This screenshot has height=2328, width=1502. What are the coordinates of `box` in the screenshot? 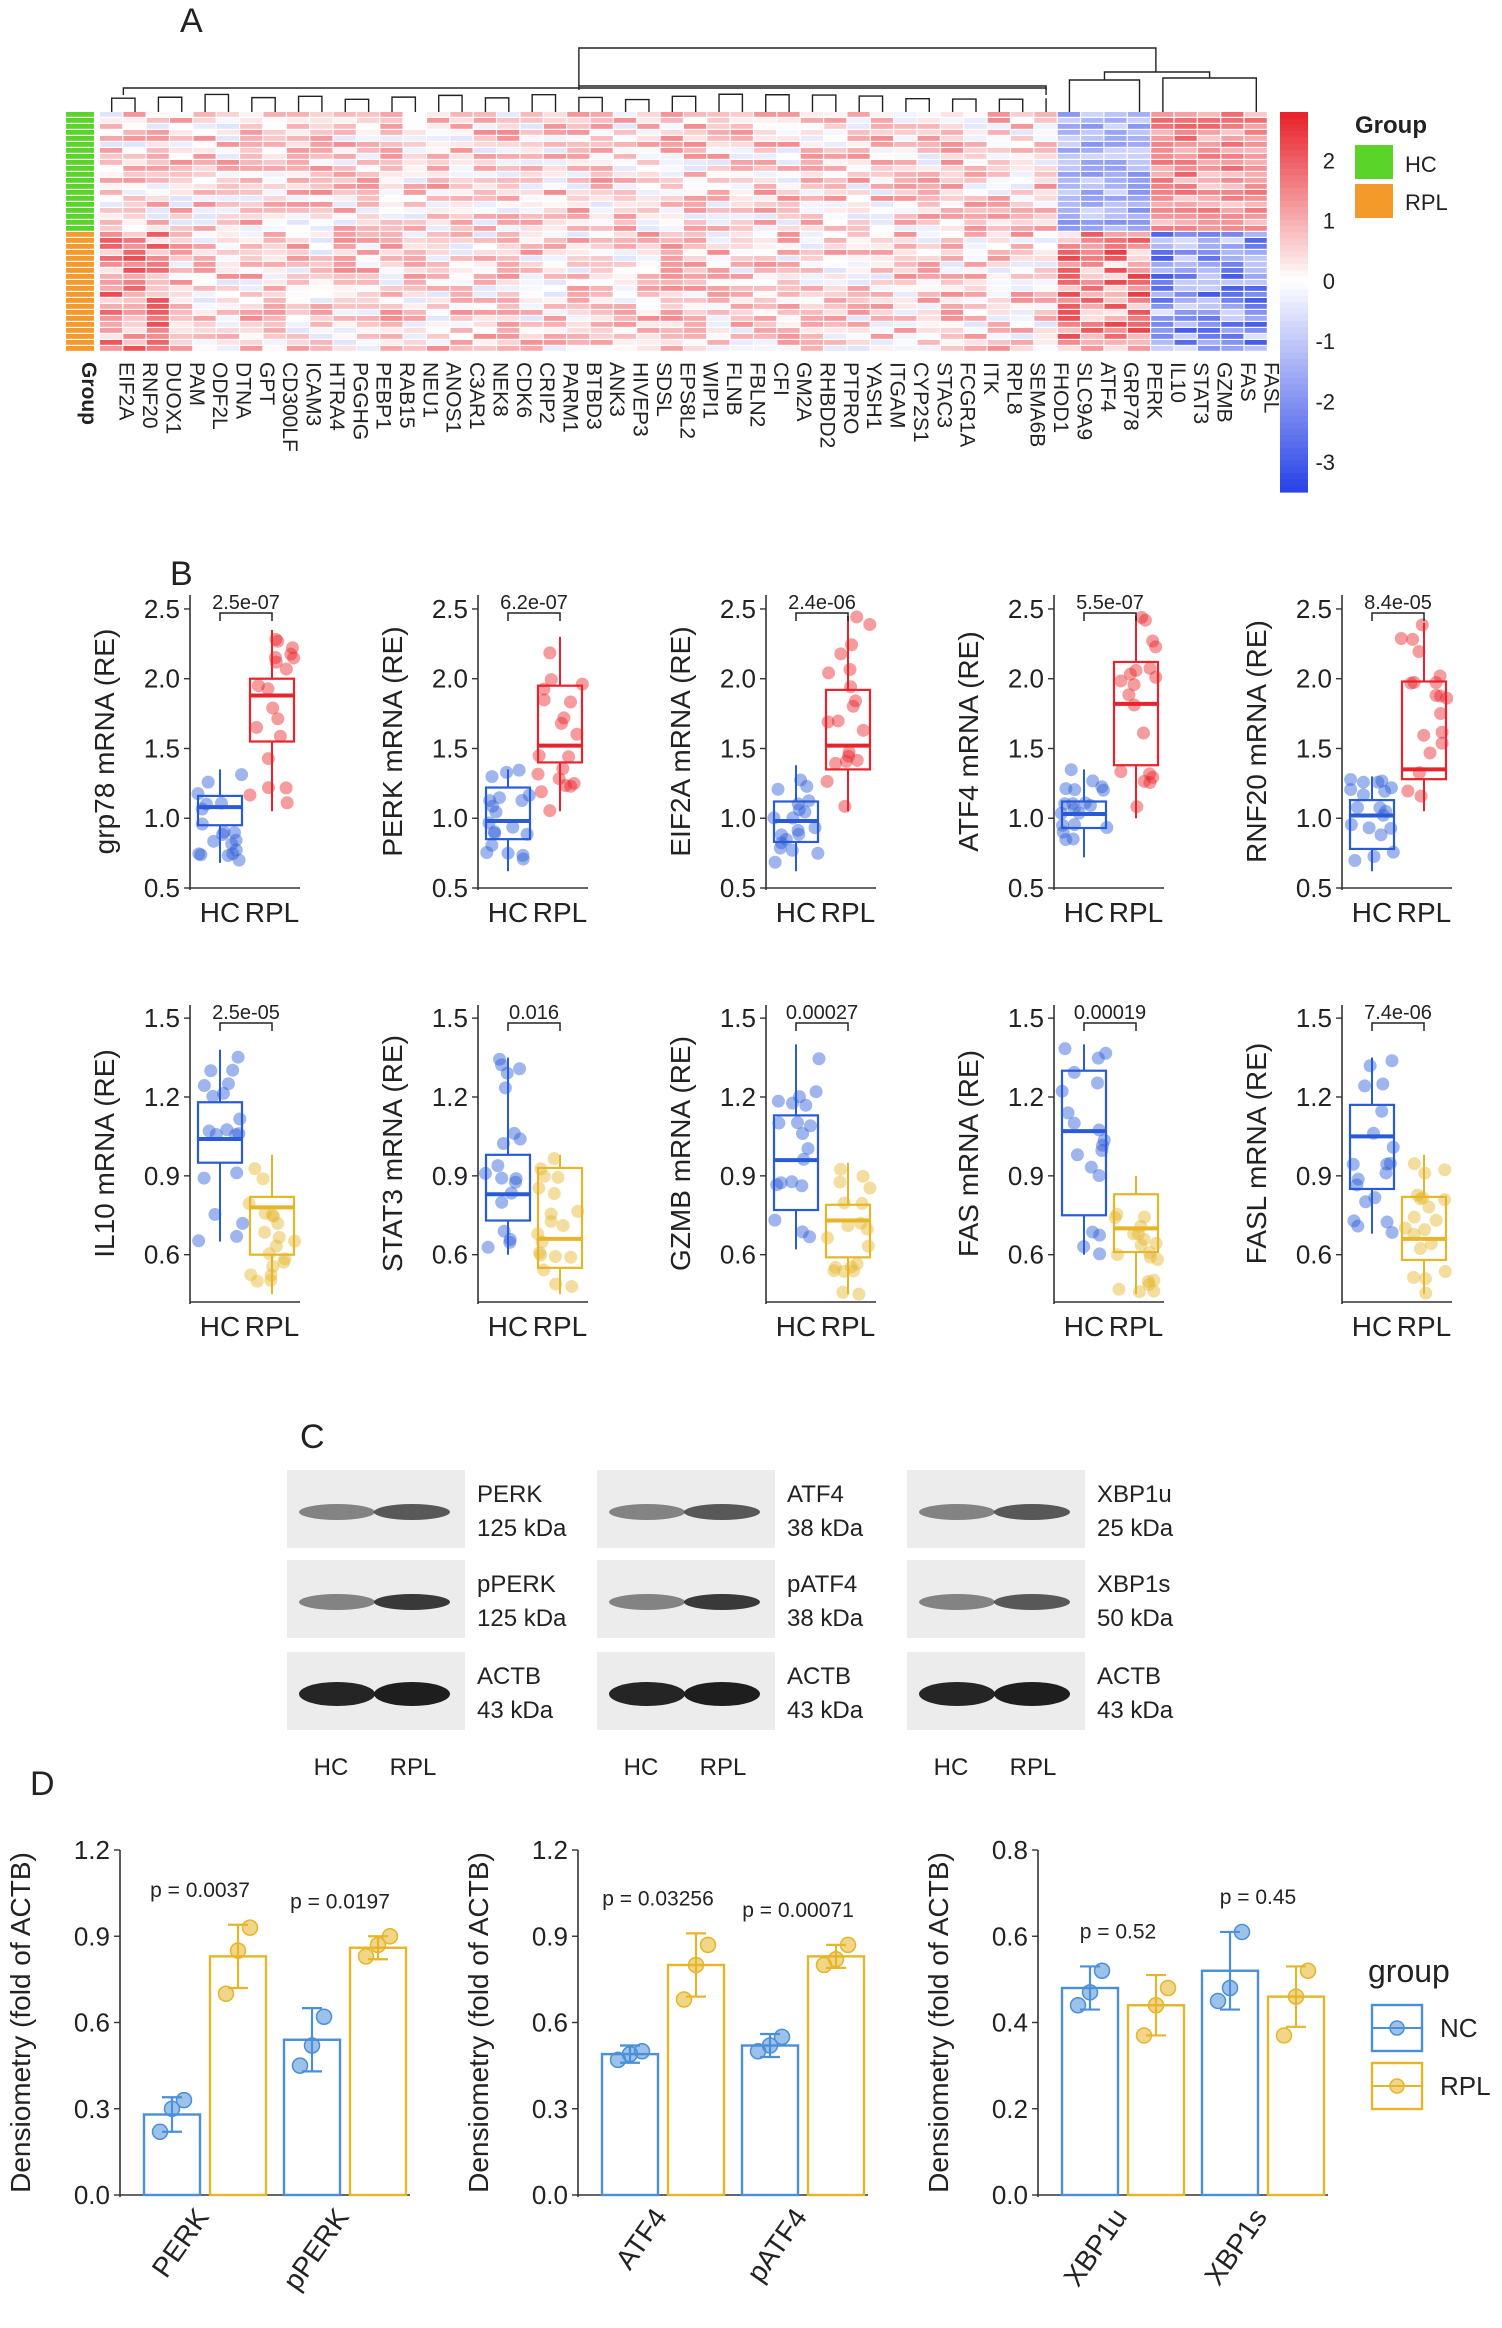 It's located at (1424, 730).